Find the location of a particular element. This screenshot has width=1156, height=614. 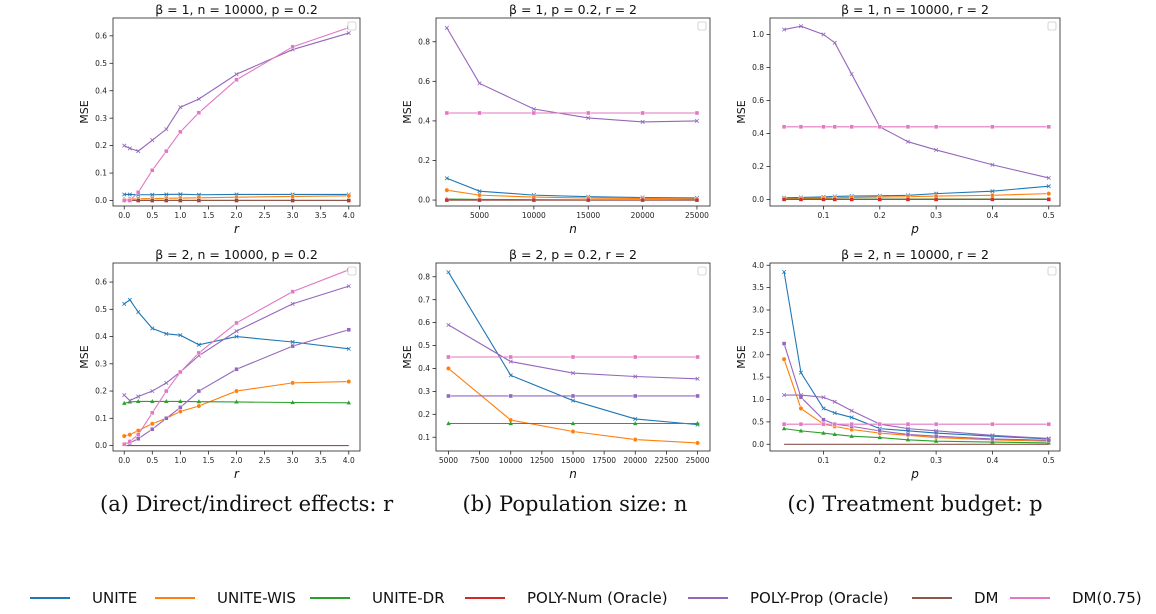

x-tick-label: 0.2 is located at coordinates (880, 215).